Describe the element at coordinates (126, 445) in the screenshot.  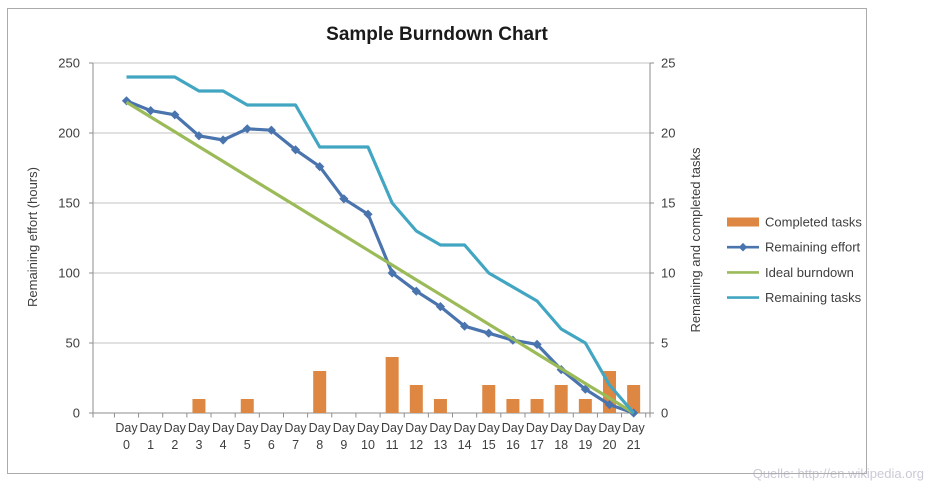
I see `x-axis-label-number: 0` at that location.